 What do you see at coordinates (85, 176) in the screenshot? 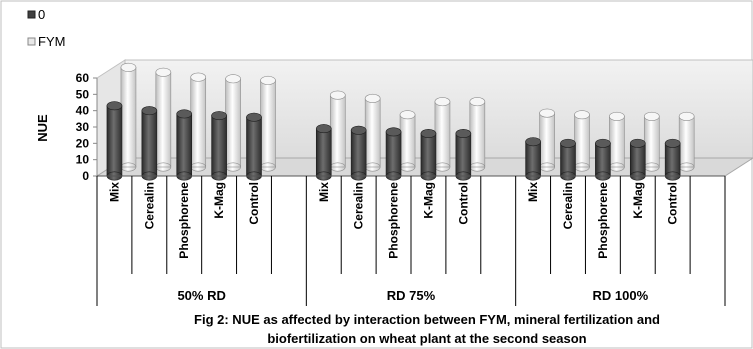
I see `y-tick-label: 0` at bounding box center [85, 176].